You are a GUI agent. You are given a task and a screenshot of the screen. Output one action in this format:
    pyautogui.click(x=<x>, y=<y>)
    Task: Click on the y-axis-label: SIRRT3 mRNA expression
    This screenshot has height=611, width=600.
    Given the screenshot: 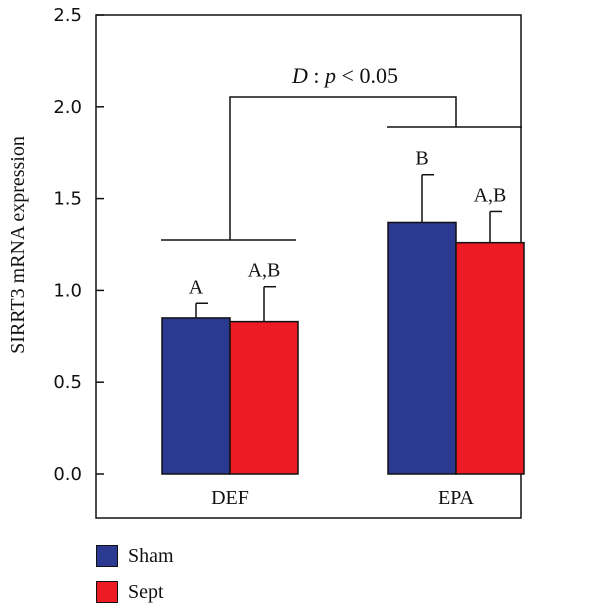 What is the action you would take?
    pyautogui.click(x=18, y=245)
    